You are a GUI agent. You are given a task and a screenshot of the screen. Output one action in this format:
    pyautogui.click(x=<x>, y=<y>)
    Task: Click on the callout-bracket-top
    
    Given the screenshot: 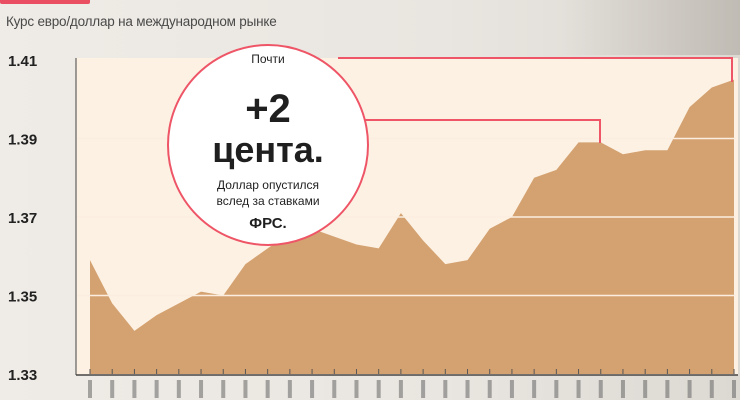 What is the action you would take?
    pyautogui.click(x=535, y=69)
    